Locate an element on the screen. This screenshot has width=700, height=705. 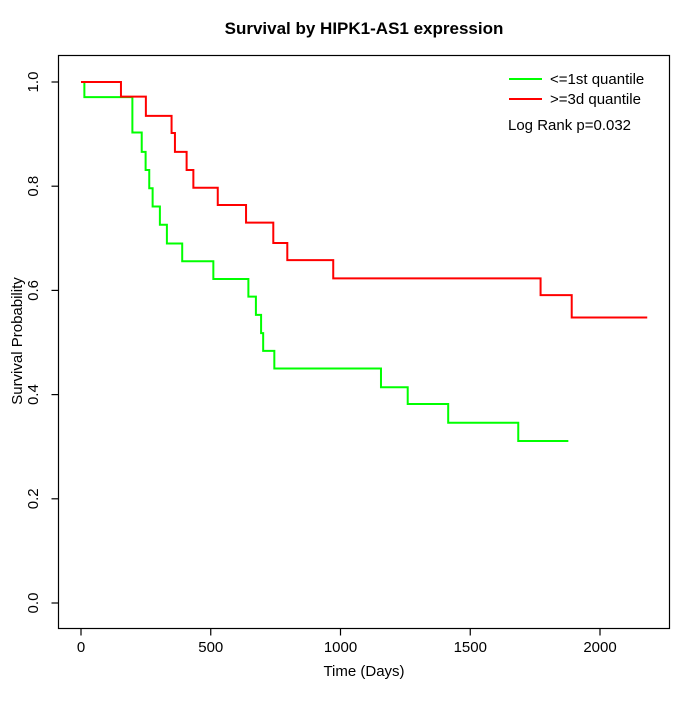
x-tick-label: 0 is located at coordinates (81, 647).